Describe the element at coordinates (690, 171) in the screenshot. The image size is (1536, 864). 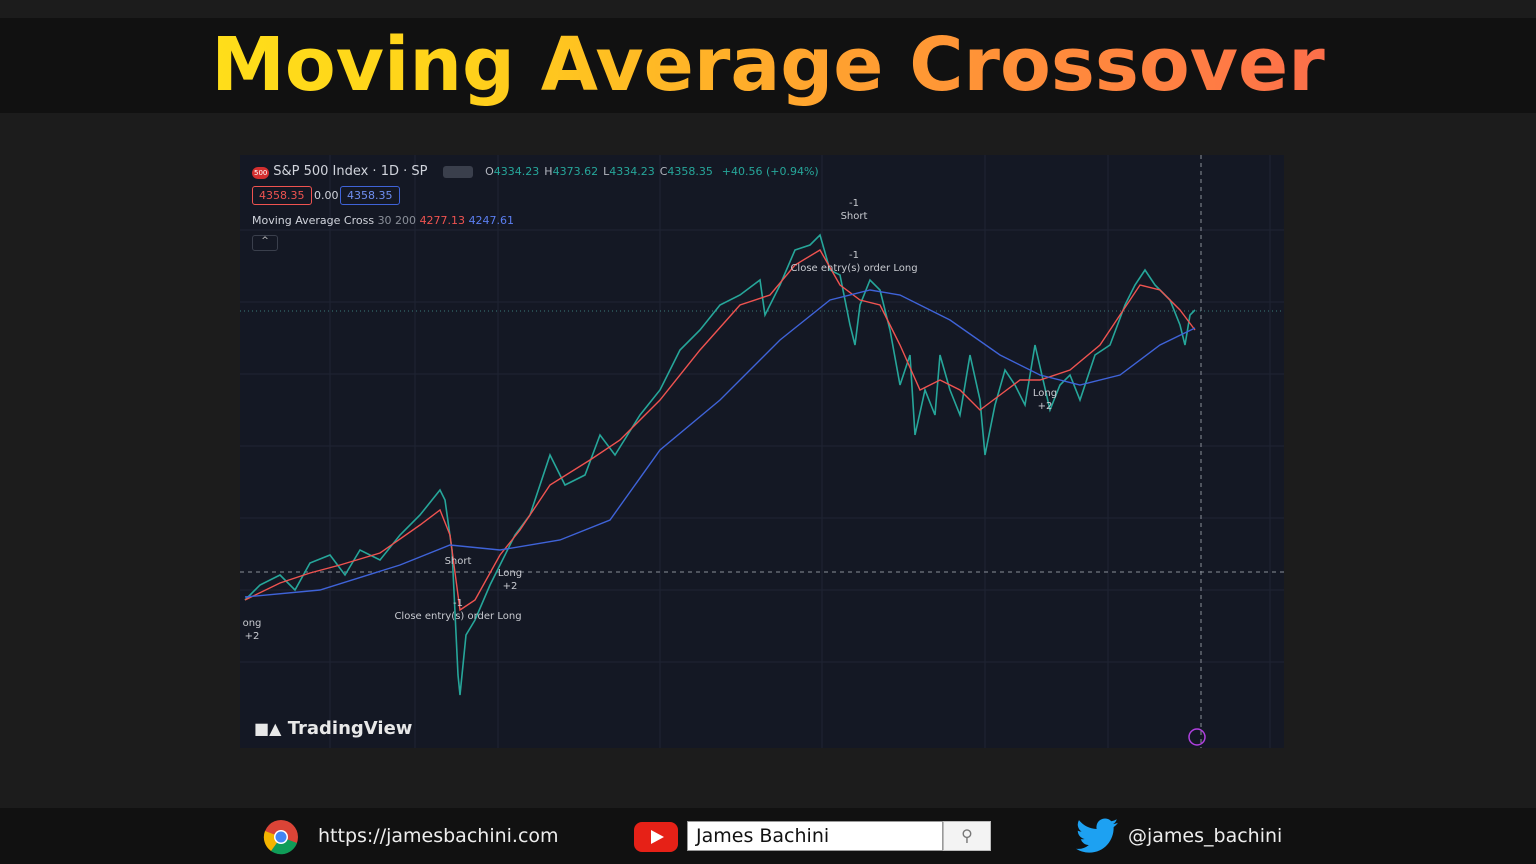
I see `ohlc-value: 4358.35` at that location.